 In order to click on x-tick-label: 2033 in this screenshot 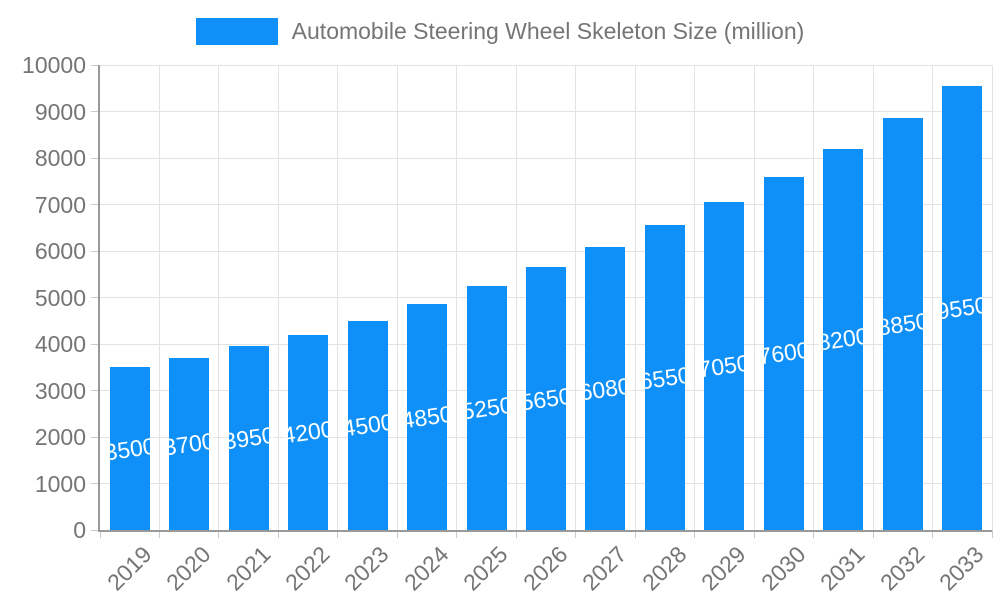, I will do `click(961, 568)`.